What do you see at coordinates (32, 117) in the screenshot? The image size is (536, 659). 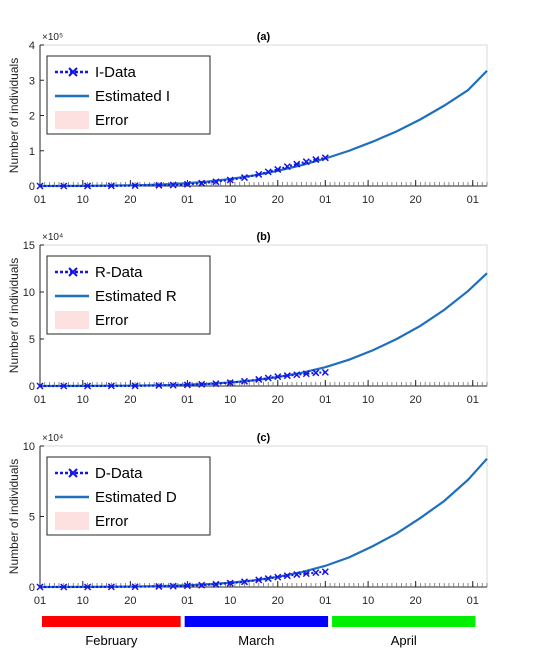 I see `y-tick-label: 2` at bounding box center [32, 117].